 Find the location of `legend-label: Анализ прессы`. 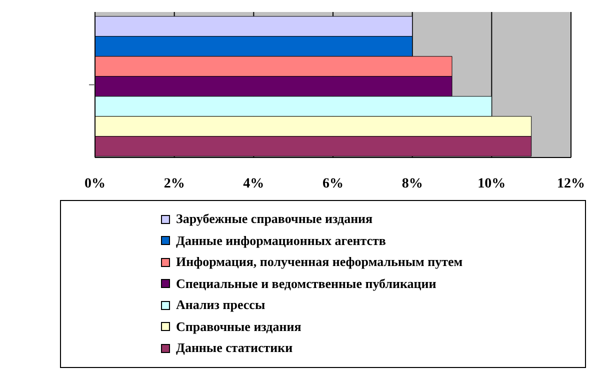

legend-label: Анализ прессы is located at coordinates (221, 305).